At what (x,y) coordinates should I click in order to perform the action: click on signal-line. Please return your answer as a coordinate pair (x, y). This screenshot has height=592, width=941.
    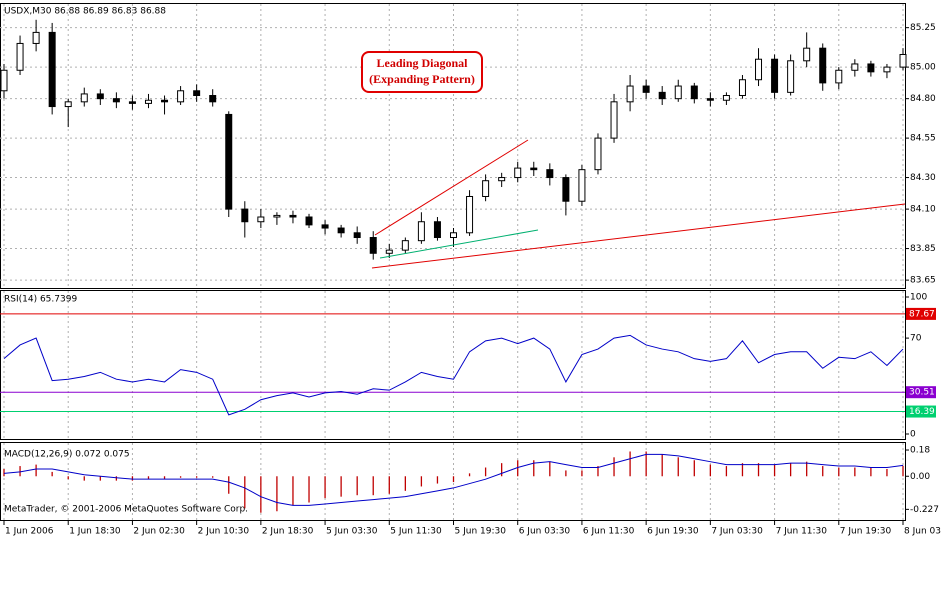
    Looking at the image, I should click on (453, 479).